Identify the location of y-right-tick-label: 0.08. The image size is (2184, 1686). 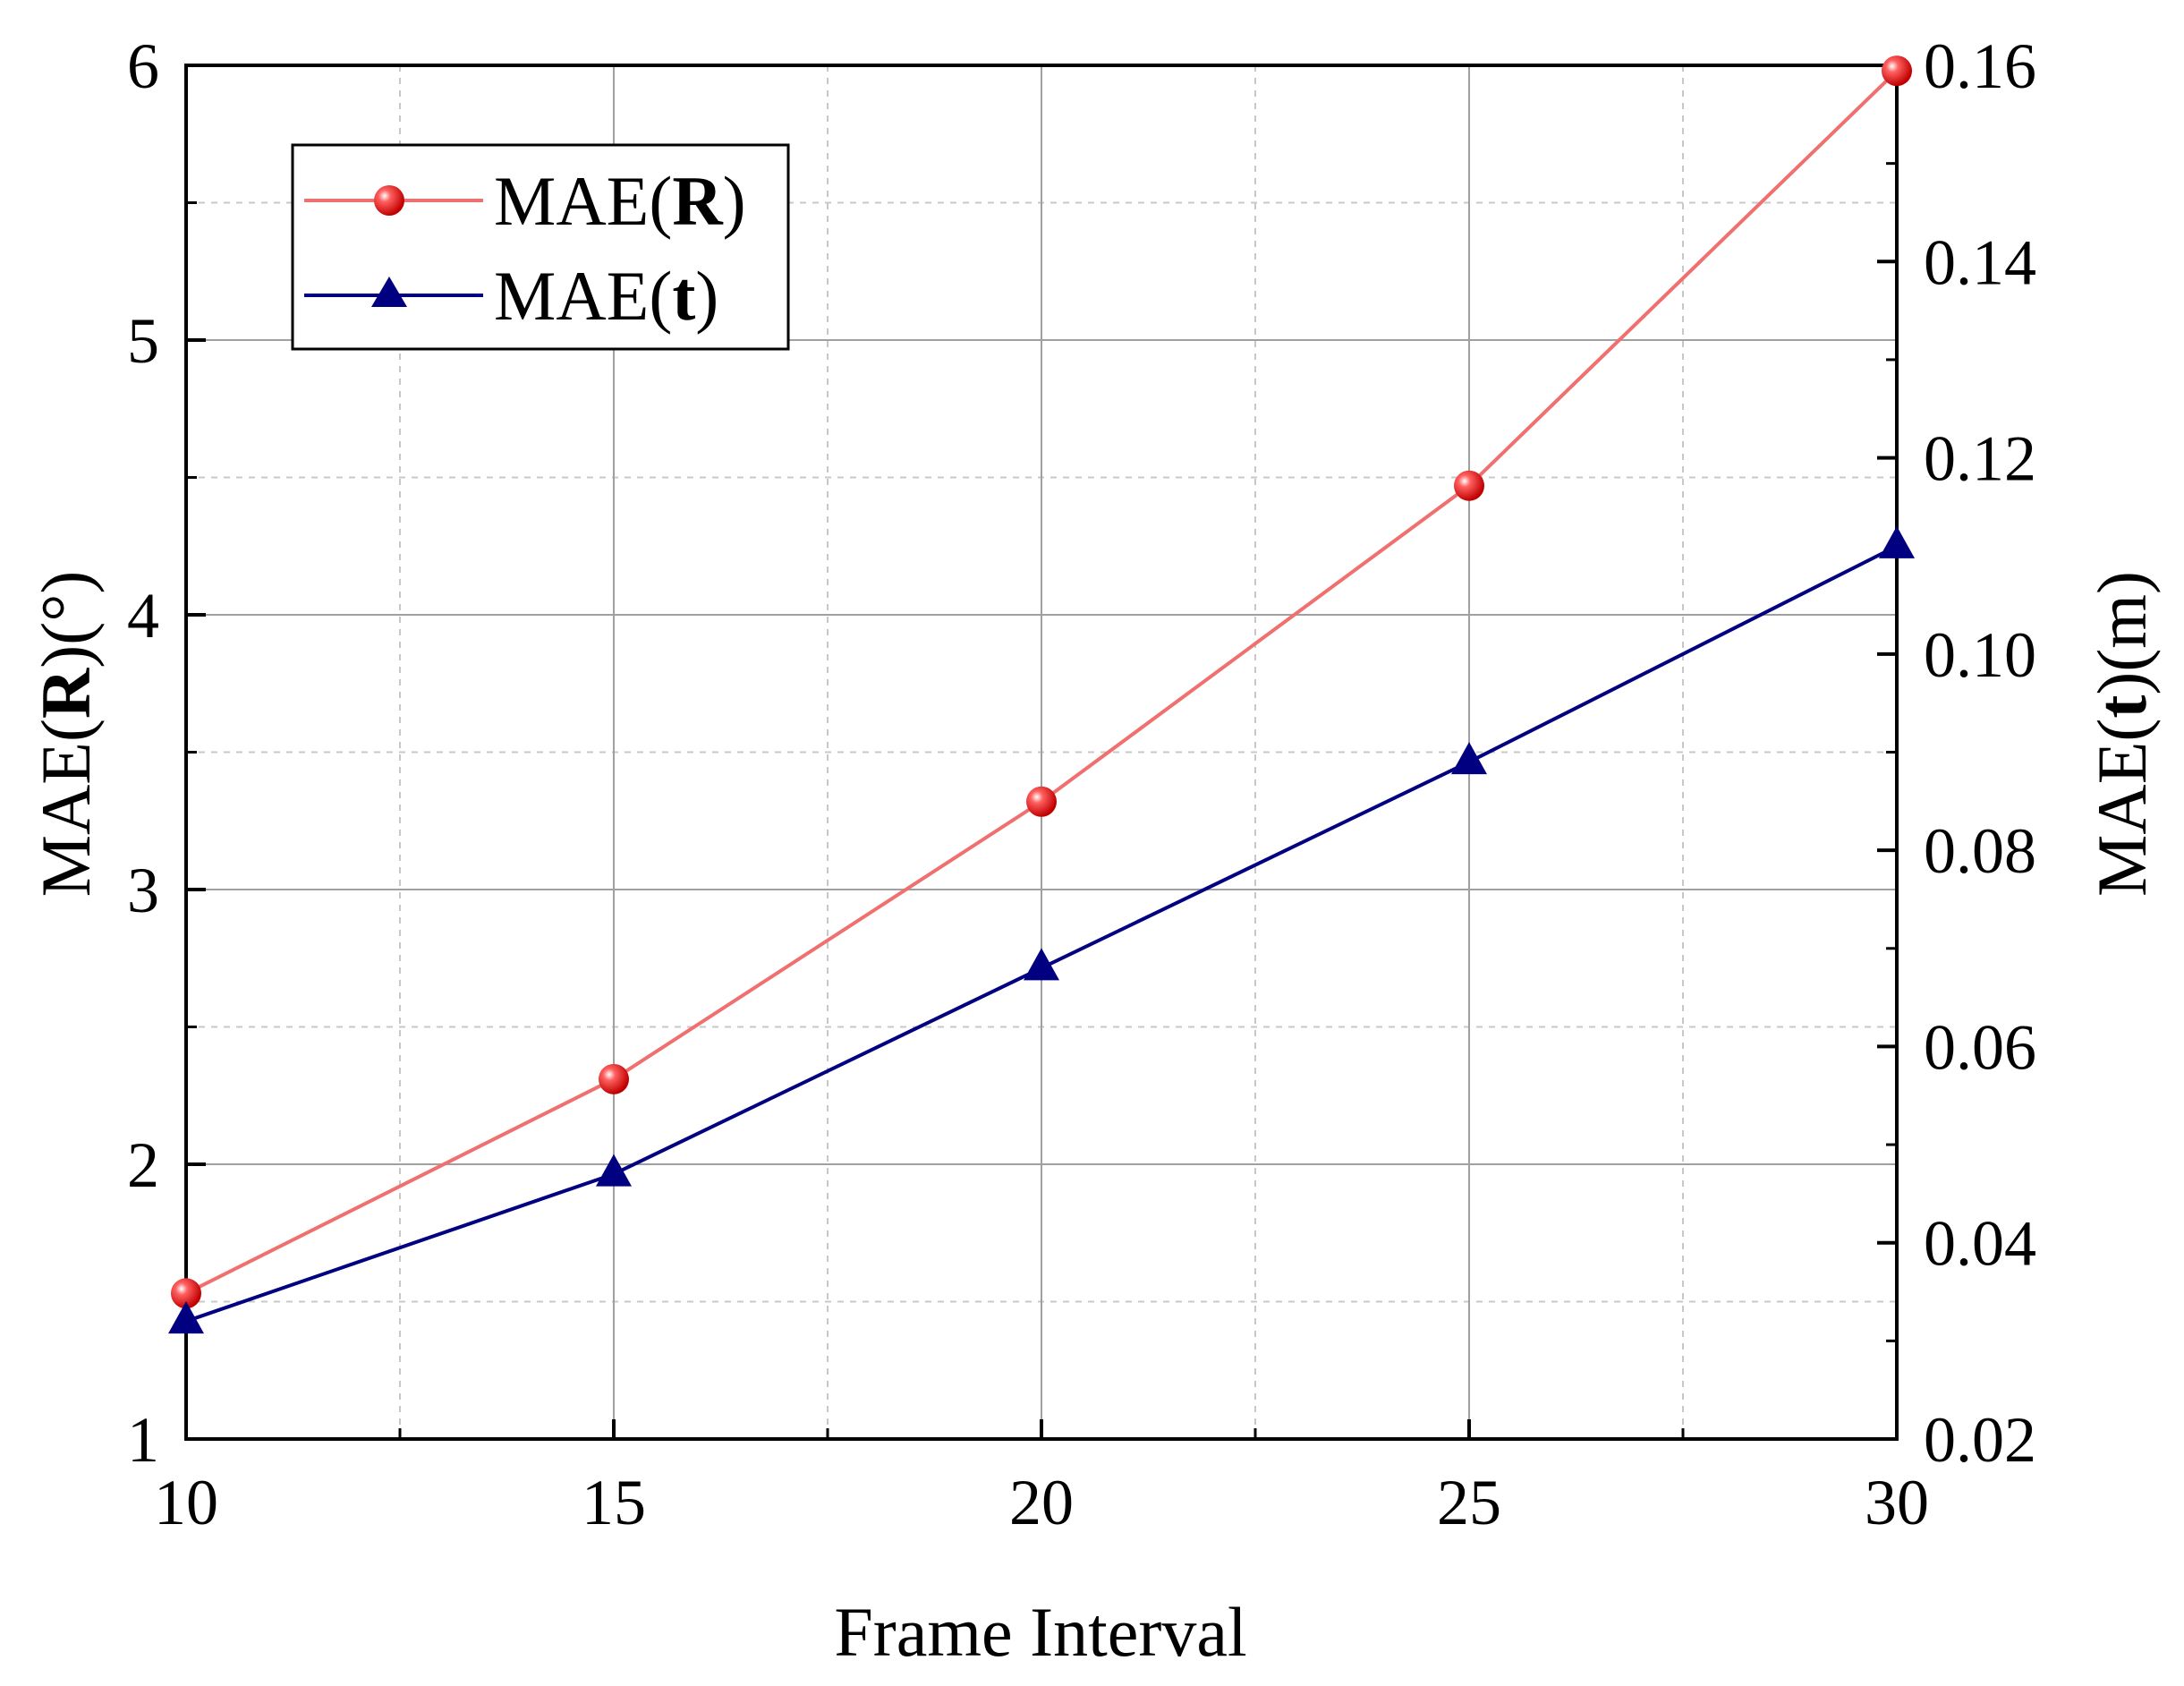
(1980, 851).